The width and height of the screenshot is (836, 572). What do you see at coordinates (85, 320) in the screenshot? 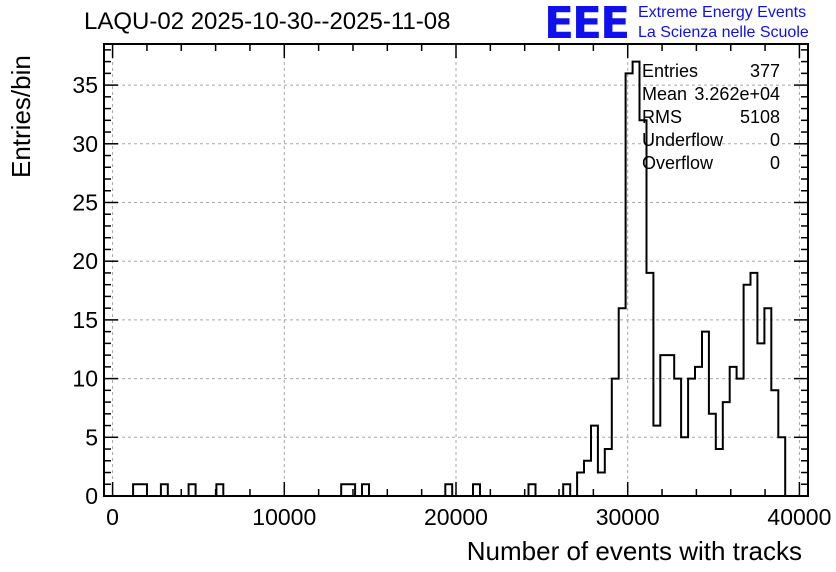
I see `y-tick-label: 15` at bounding box center [85, 320].